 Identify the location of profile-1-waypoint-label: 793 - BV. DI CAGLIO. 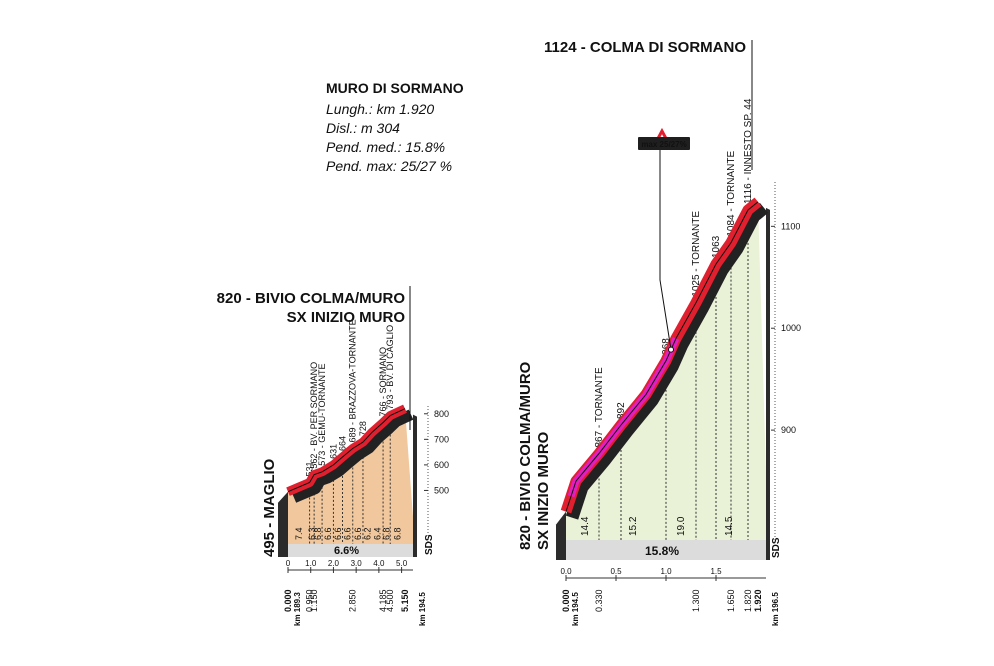
(390, 367).